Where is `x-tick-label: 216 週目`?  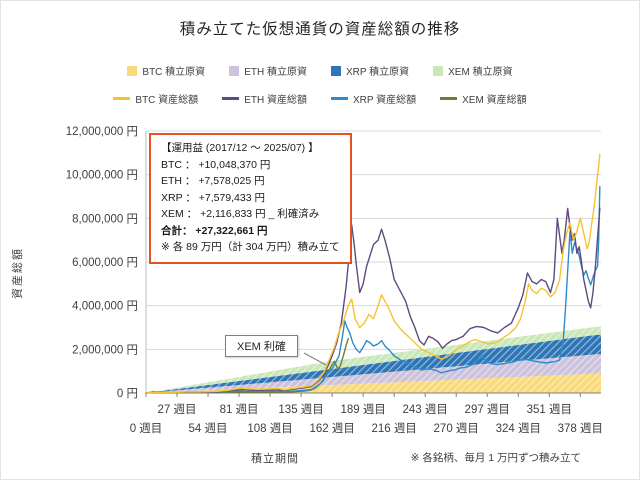
x-tick-label: 216 週目 is located at coordinates (393, 428).